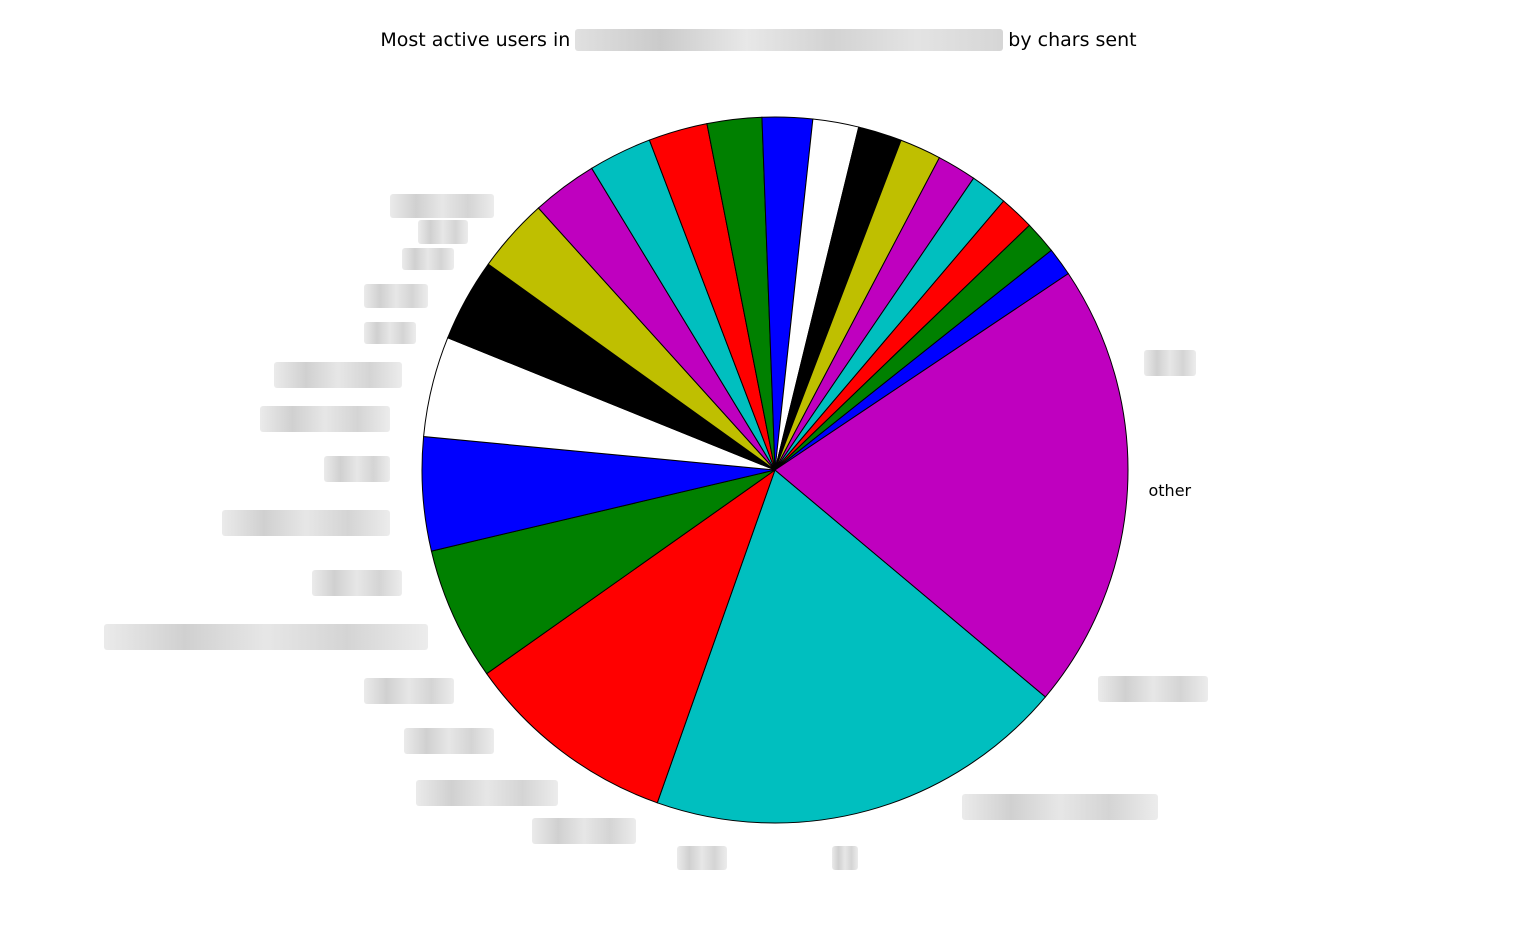  I want to click on pie-slice-label: other, so click(1169, 490).